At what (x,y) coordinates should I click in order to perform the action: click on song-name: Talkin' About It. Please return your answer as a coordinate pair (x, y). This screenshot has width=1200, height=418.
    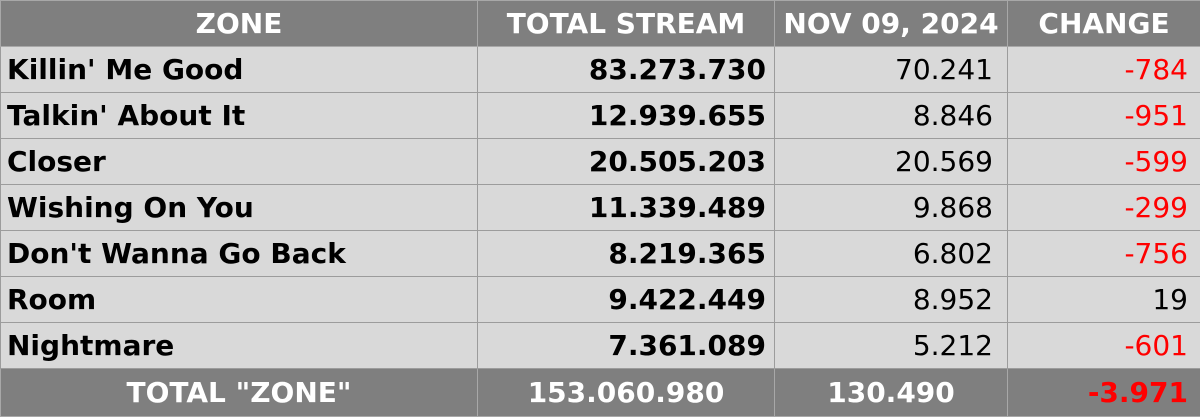
    Looking at the image, I should click on (239, 115).